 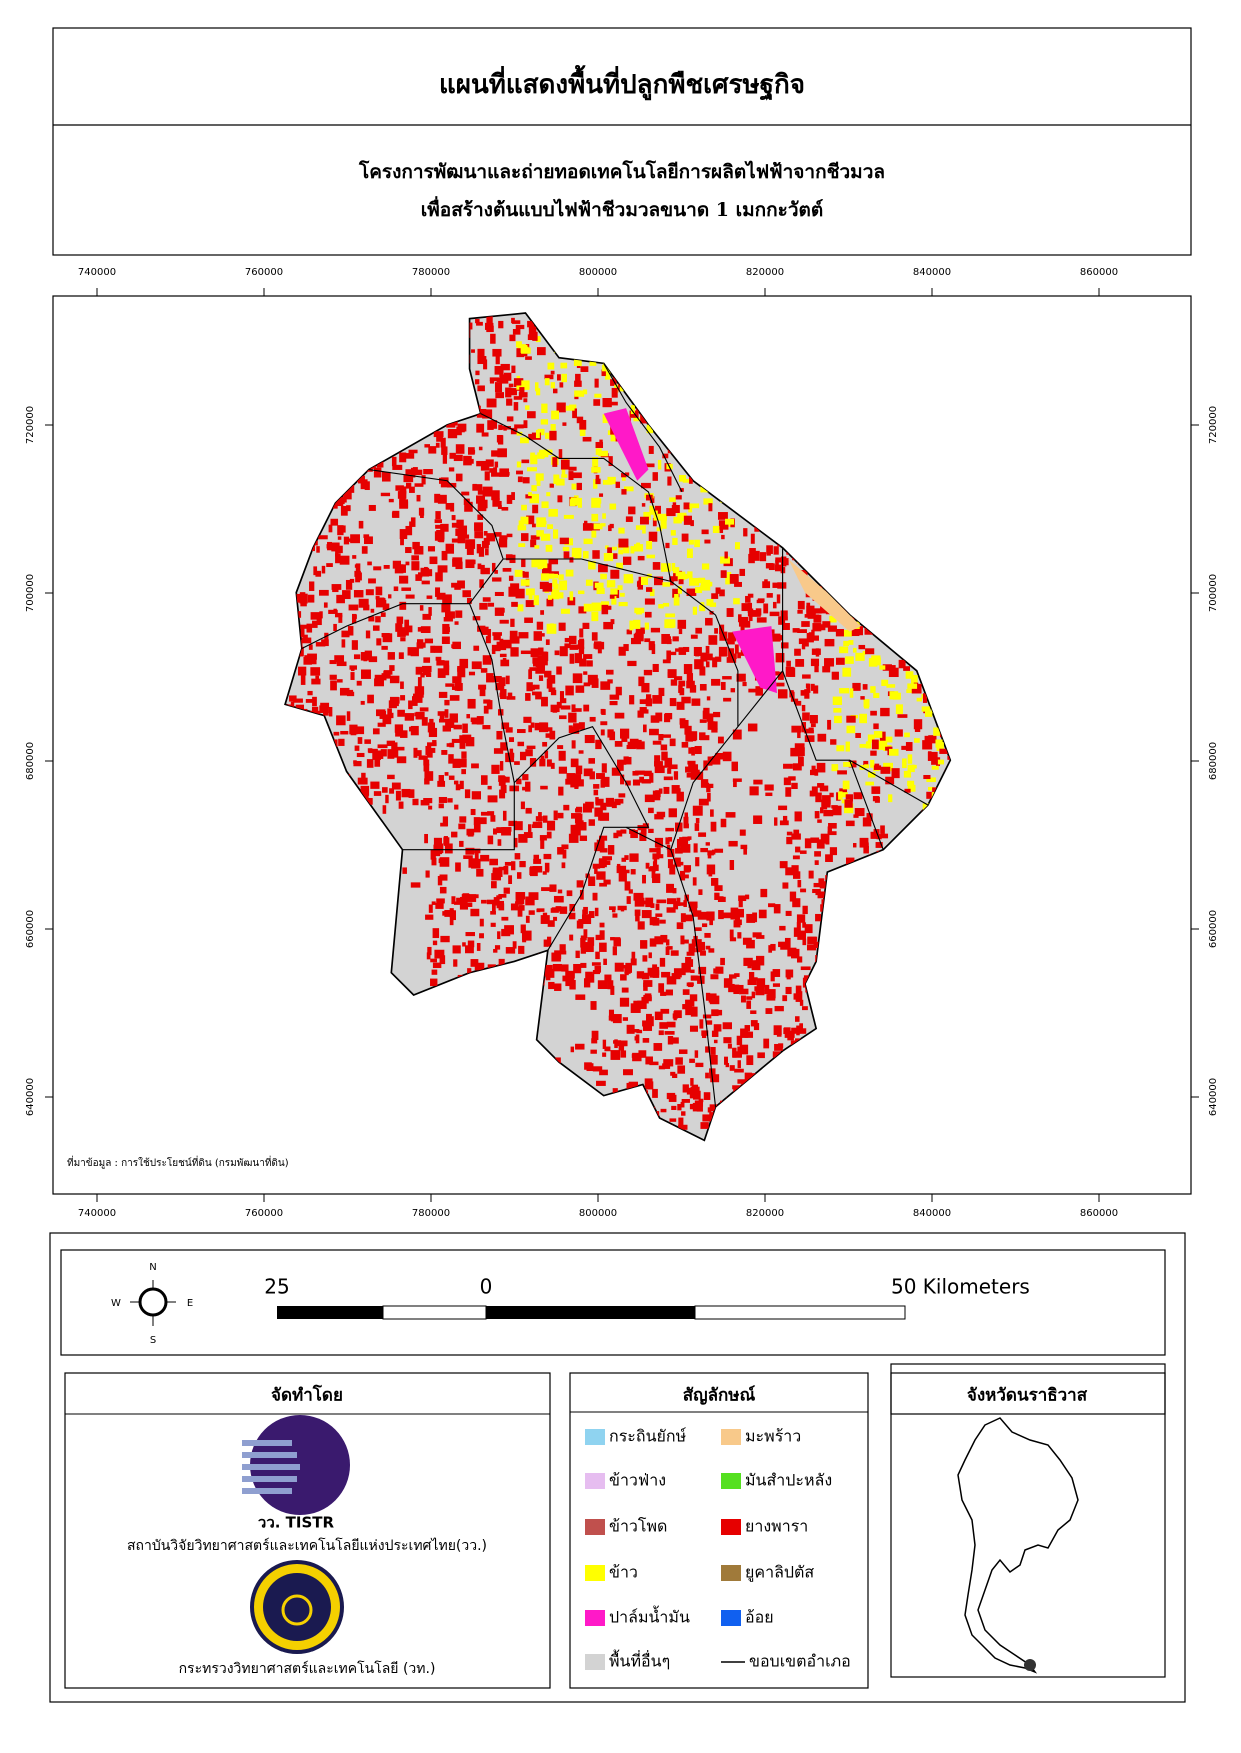 What do you see at coordinates (1028, 1520) in the screenshot?
I see `inset-box` at bounding box center [1028, 1520].